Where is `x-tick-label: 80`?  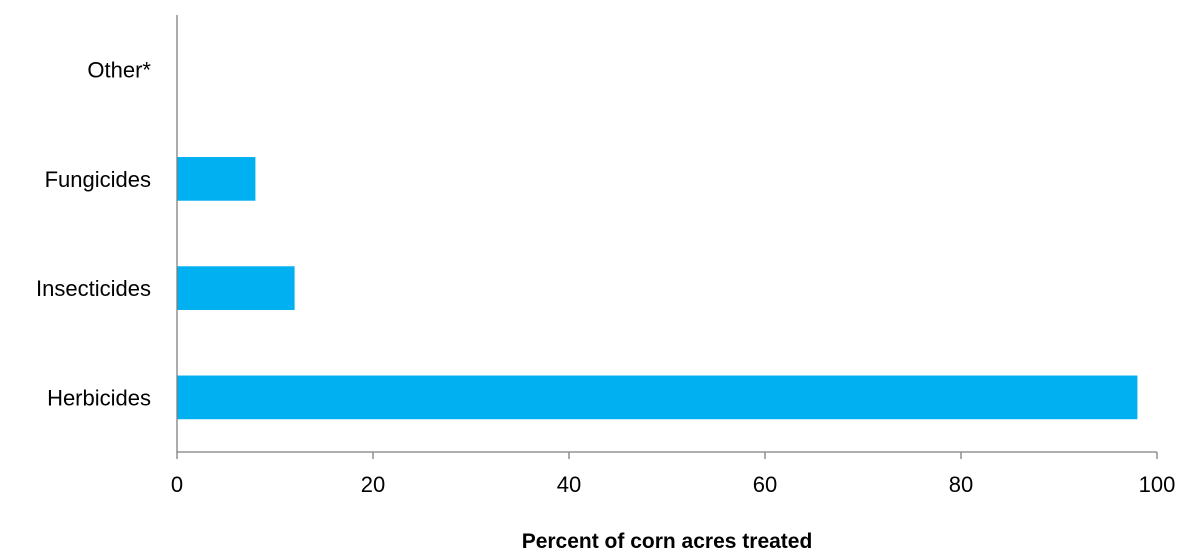 x-tick-label: 80 is located at coordinates (961, 484).